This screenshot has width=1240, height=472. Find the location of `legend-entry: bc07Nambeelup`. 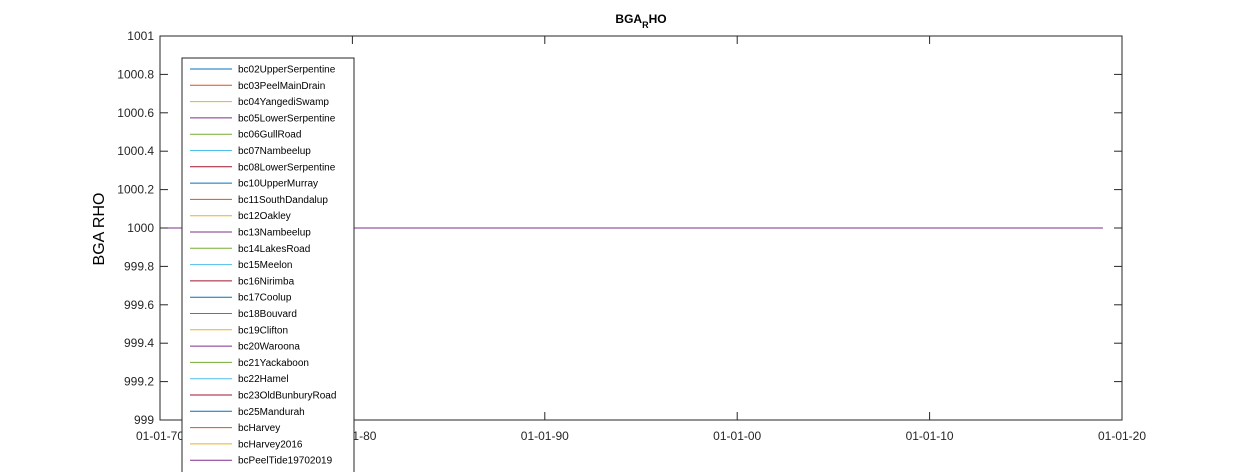

legend-entry: bc07Nambeelup is located at coordinates (274, 151).